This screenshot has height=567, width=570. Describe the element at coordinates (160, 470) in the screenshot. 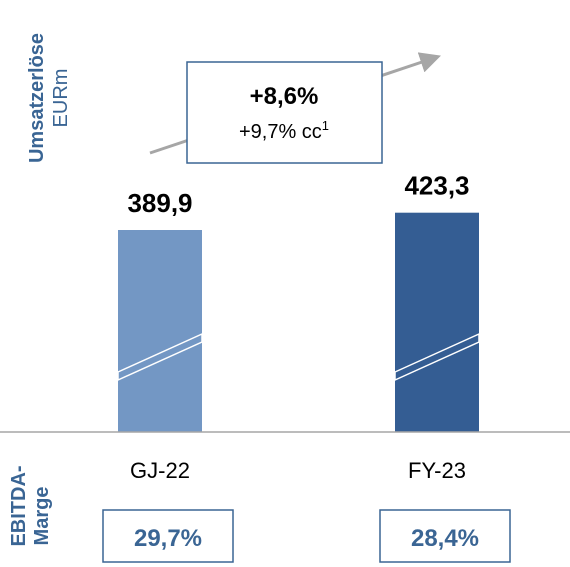

I see `category-label: GJ-22` at that location.